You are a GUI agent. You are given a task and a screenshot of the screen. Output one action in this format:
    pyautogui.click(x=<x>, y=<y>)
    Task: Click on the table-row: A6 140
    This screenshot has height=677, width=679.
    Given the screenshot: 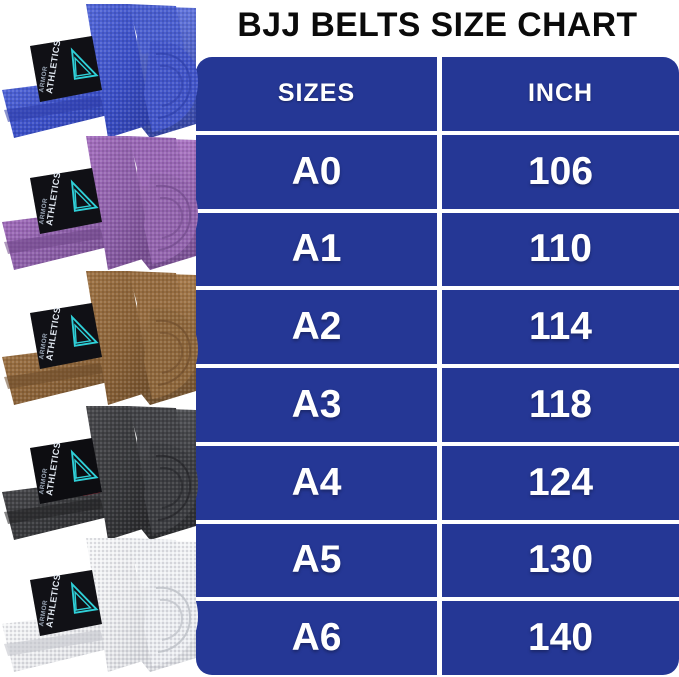 What is the action you would take?
    pyautogui.click(x=437, y=638)
    